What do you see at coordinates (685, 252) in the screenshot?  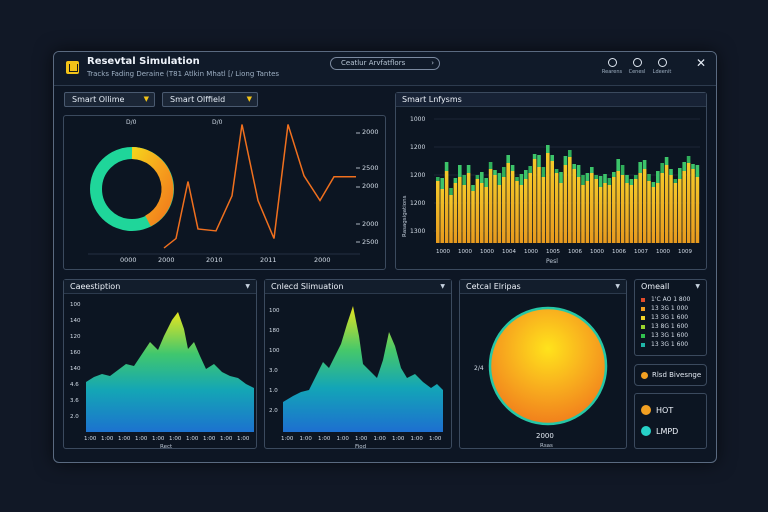 I see `x-tick: 1009` at bounding box center [685, 252].